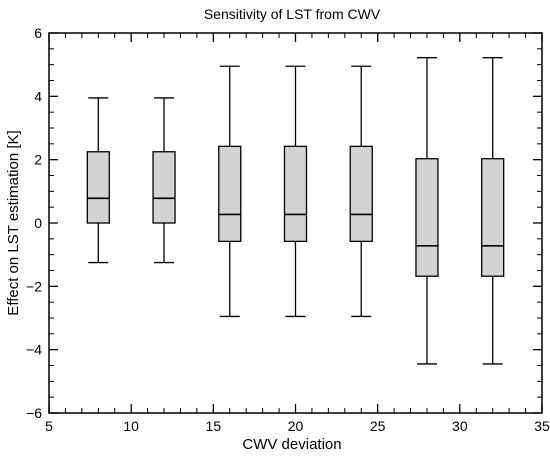 The image size is (550, 456). What do you see at coordinates (378, 426) in the screenshot?
I see `x-tick-label: 25` at bounding box center [378, 426].